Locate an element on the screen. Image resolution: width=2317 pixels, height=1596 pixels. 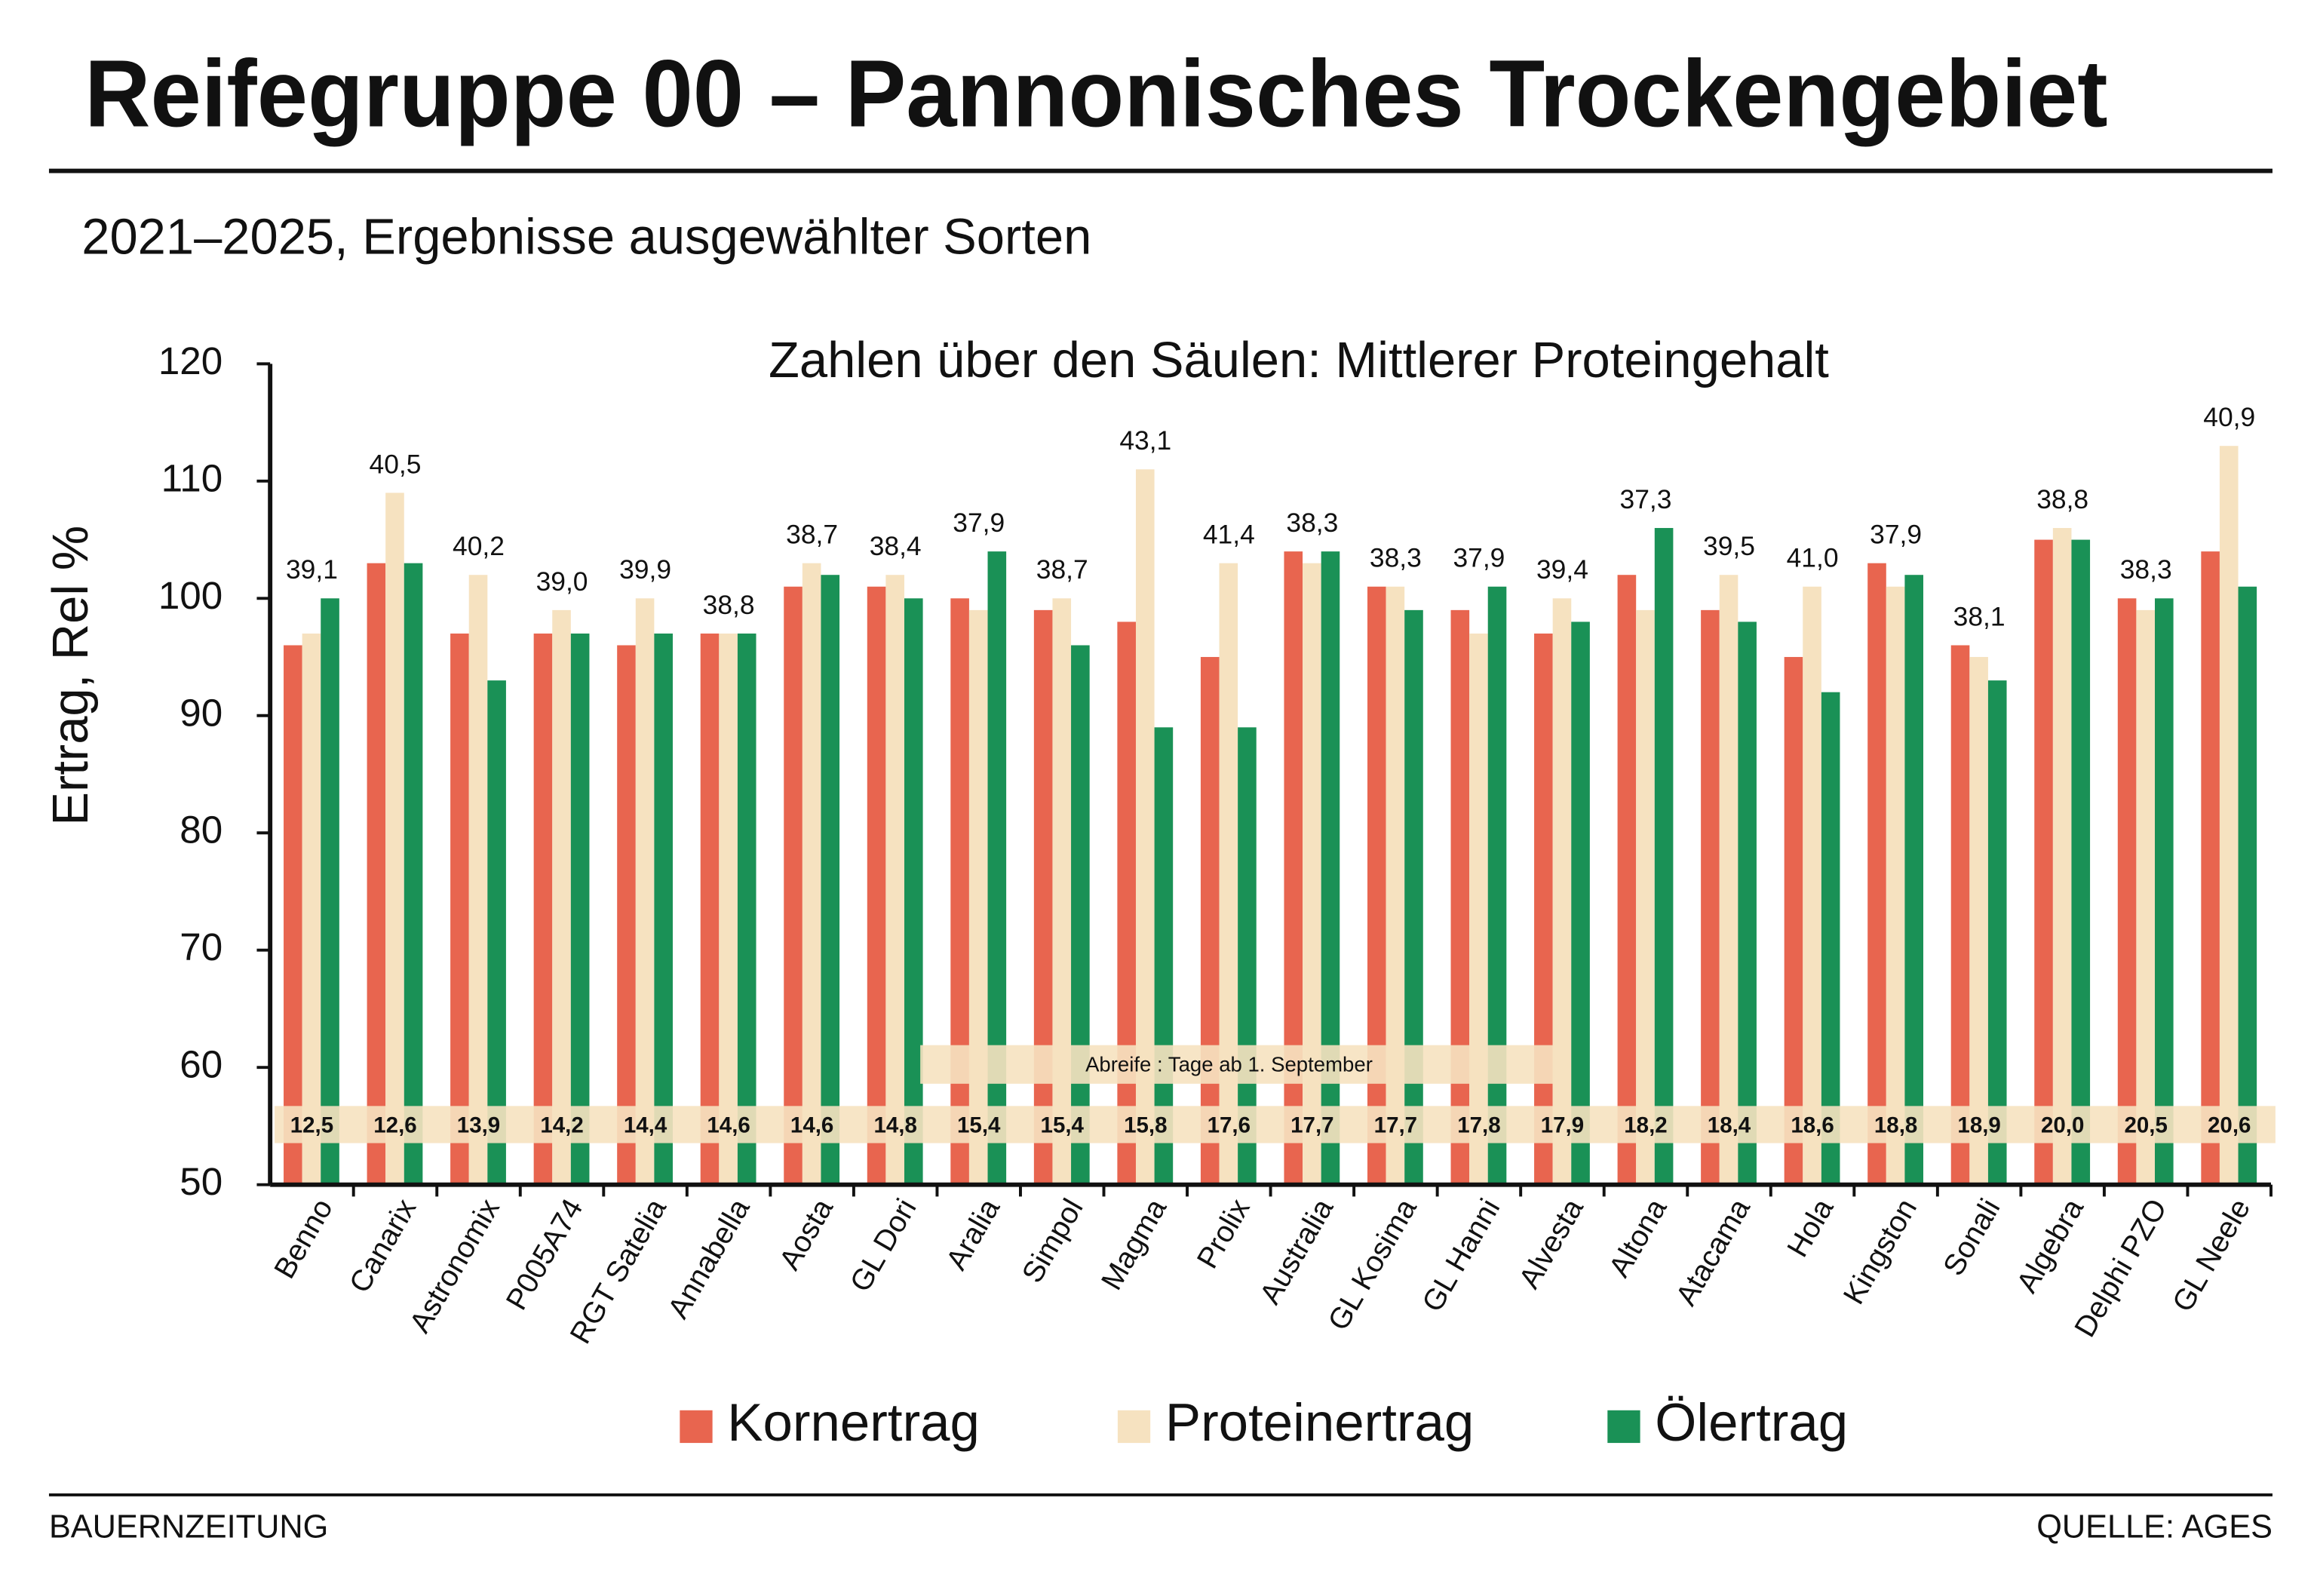
y-tick-label: 70 is located at coordinates (201, 947).